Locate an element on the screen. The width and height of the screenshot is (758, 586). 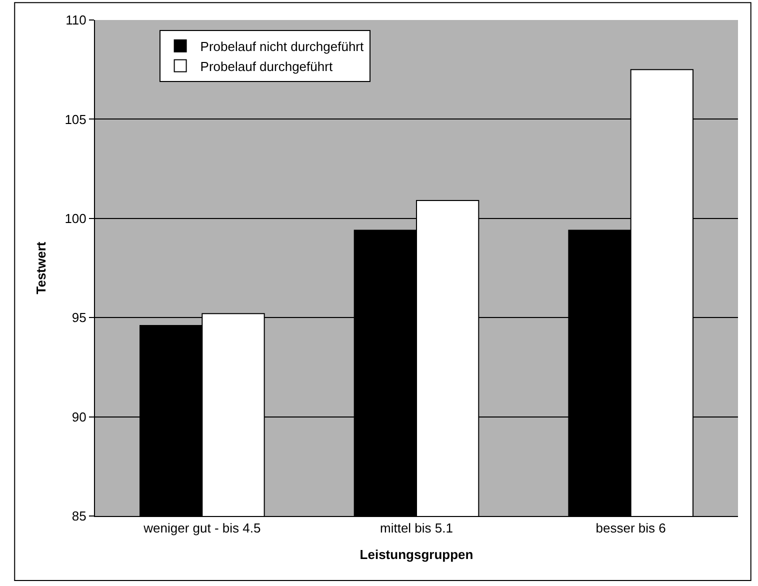
x-tick-label: weniger gut - bis 4.5 is located at coordinates (201, 528).